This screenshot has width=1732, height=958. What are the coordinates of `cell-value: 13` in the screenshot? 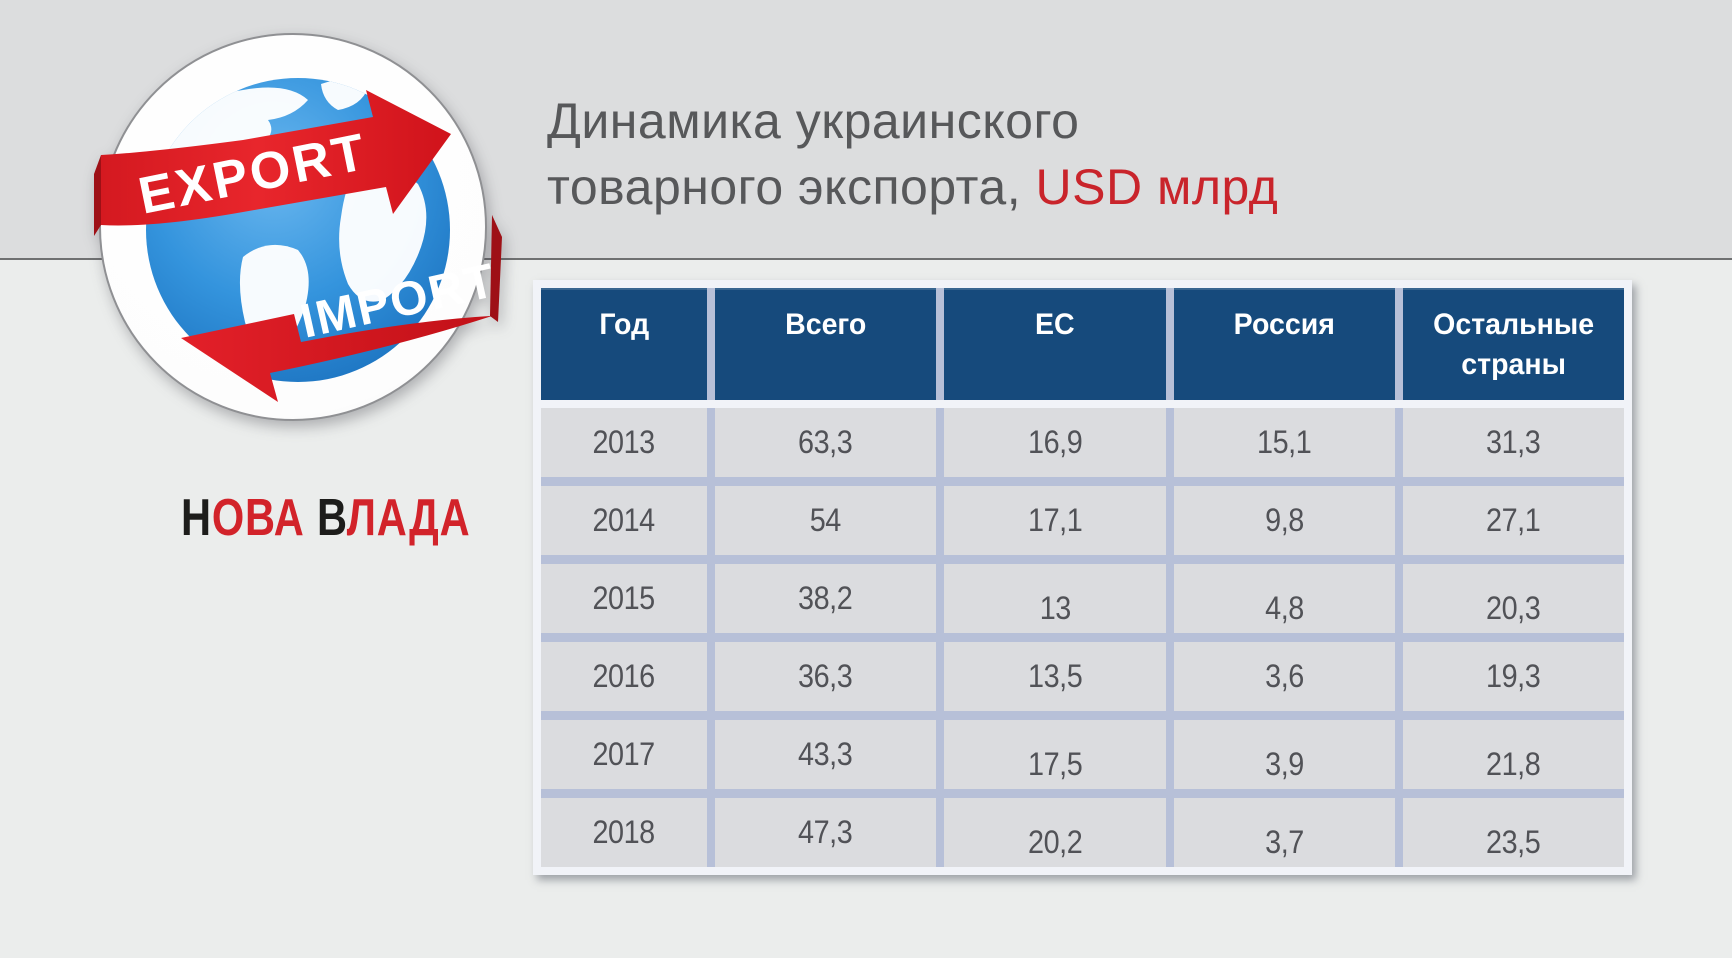 It's located at (1055, 608).